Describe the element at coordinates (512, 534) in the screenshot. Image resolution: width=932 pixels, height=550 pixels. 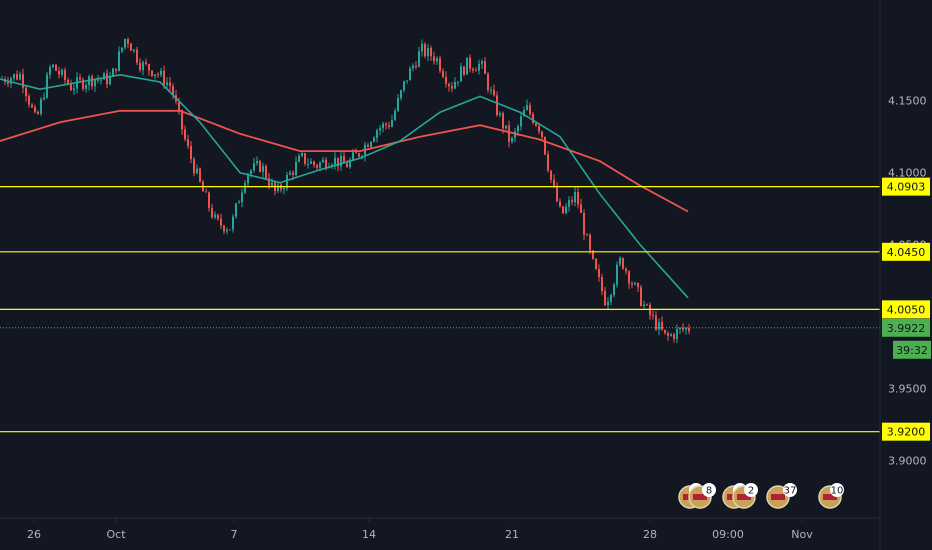
I see `time-axis-tick-label: 21` at that location.